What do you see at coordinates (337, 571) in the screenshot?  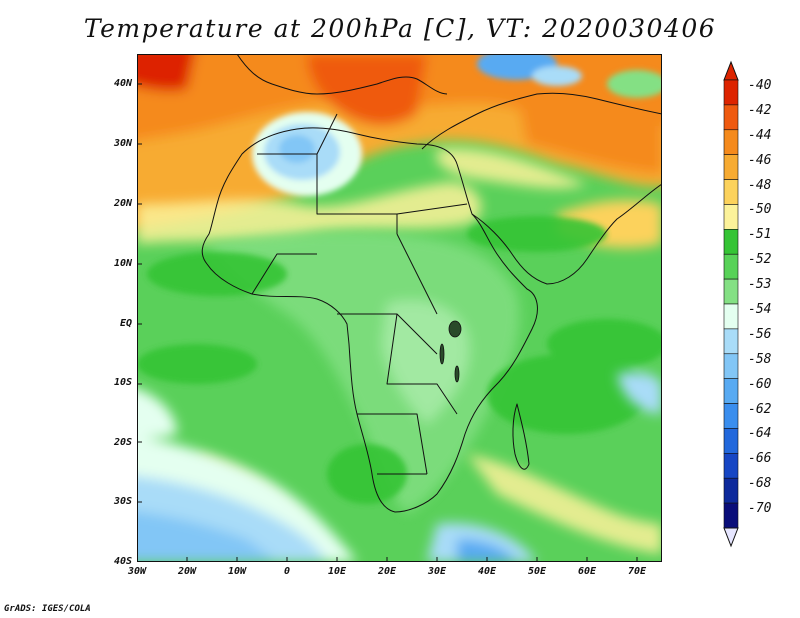 I see `lon-label-10e: 10E` at bounding box center [337, 571].